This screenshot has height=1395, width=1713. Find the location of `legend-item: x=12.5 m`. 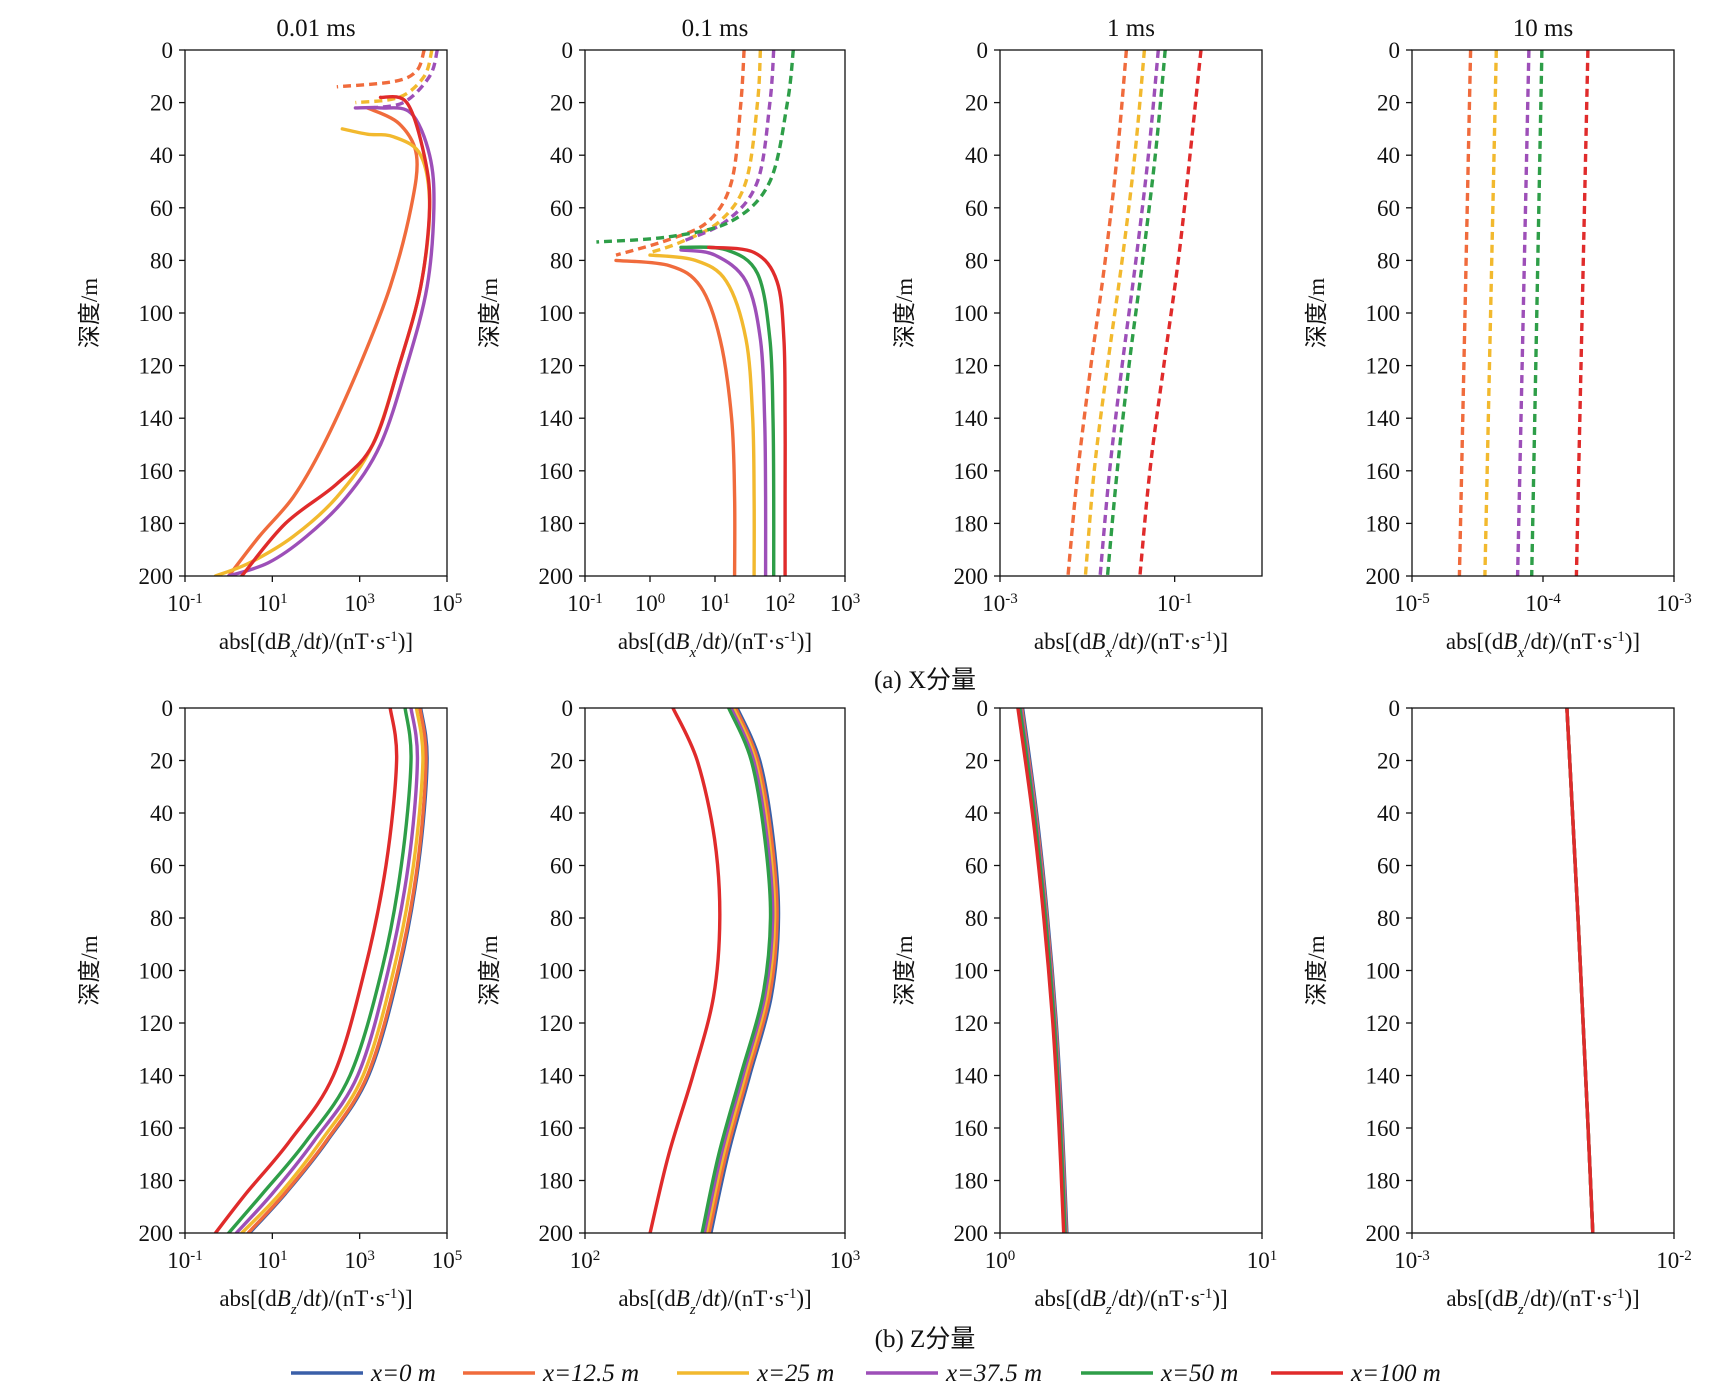

legend-item: x=12.5 m is located at coordinates (551, 1373).